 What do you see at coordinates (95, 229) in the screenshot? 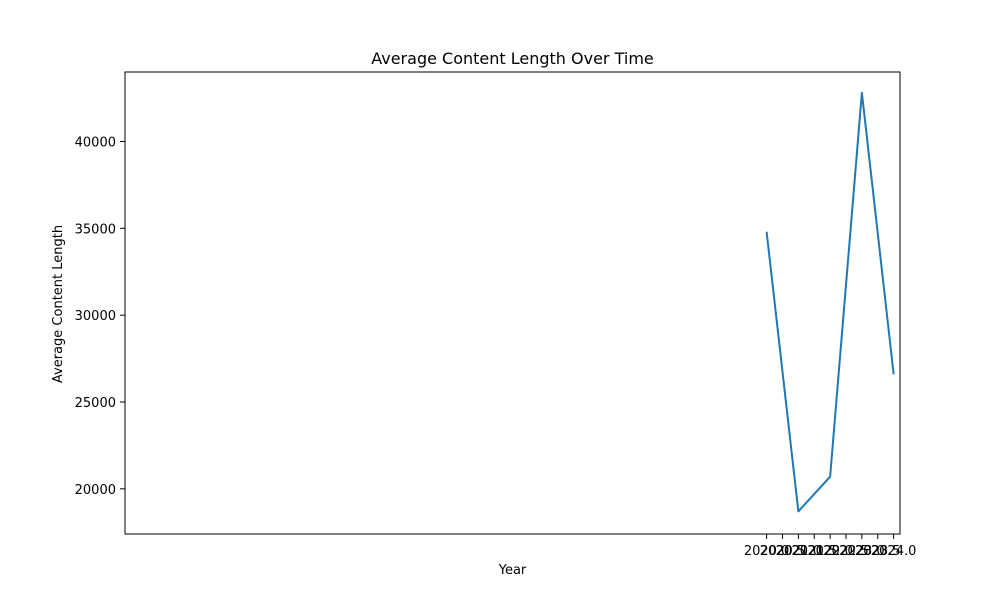
I see `y-tick-label: 35000` at bounding box center [95, 229].